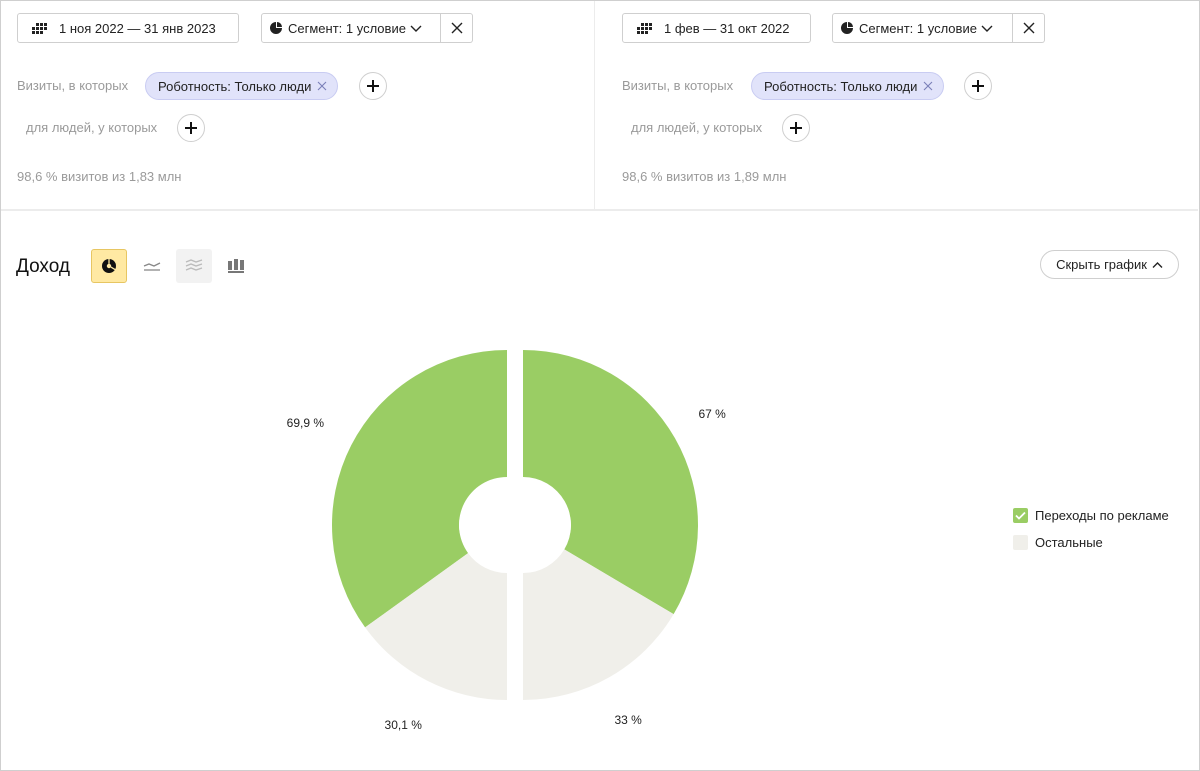  I want to click on legend-swatch, so click(1020, 542).